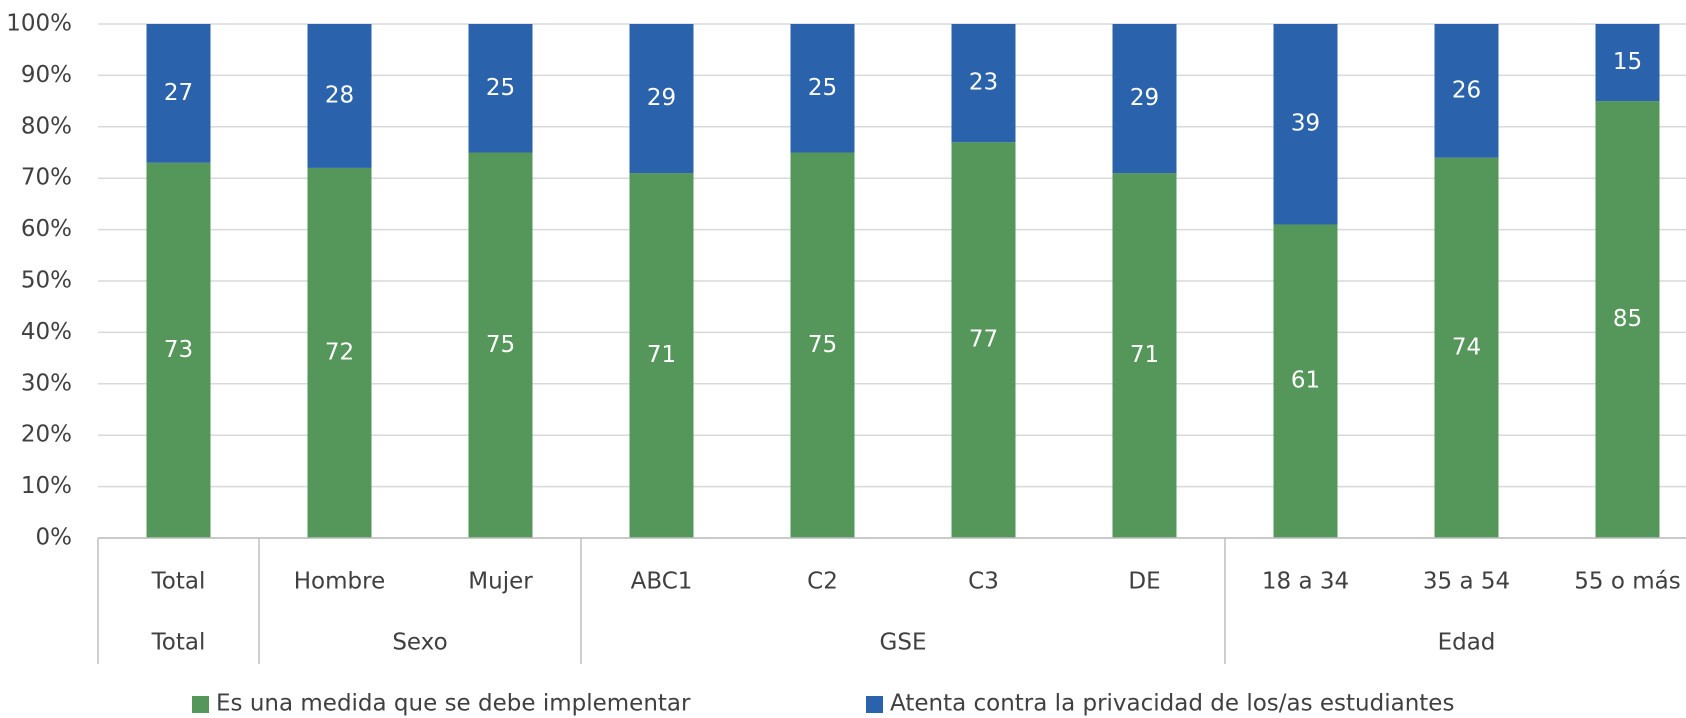 The image size is (1686, 718). Describe the element at coordinates (46, 75) in the screenshot. I see `y-tick-label: 90%` at that location.